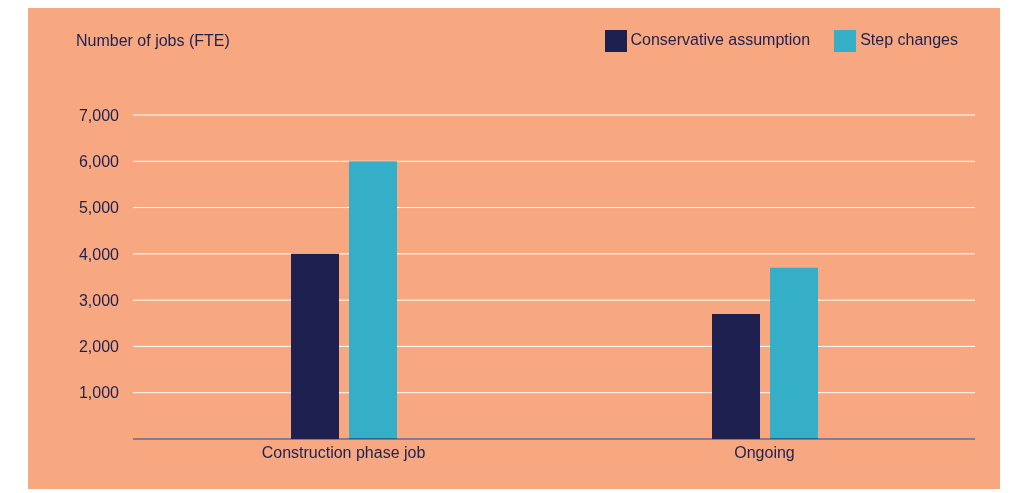 This screenshot has width=1021, height=493. What do you see at coordinates (99, 393) in the screenshot?
I see `y-tick-label: 1,000` at bounding box center [99, 393].